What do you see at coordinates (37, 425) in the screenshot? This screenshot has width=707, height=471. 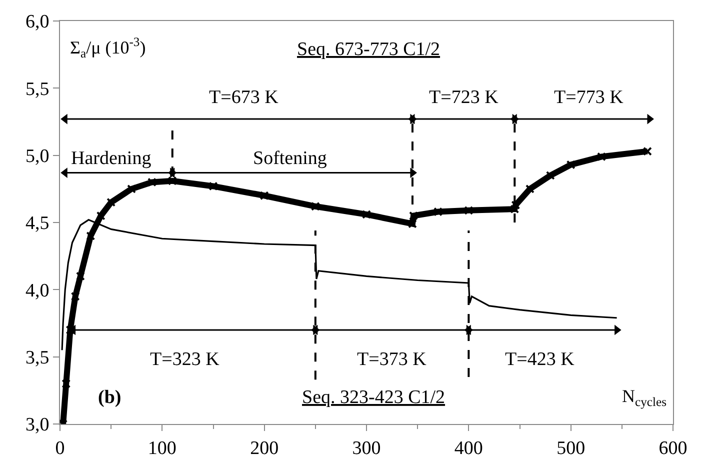 I see `y-tick-label: 3,0` at bounding box center [37, 425].